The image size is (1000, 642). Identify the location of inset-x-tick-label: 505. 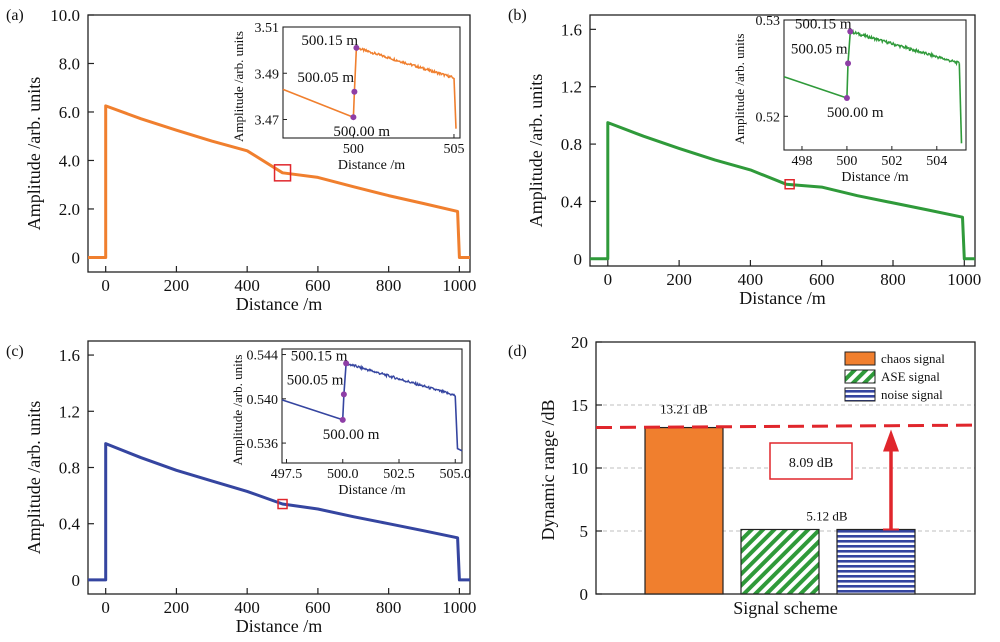
(453, 149).